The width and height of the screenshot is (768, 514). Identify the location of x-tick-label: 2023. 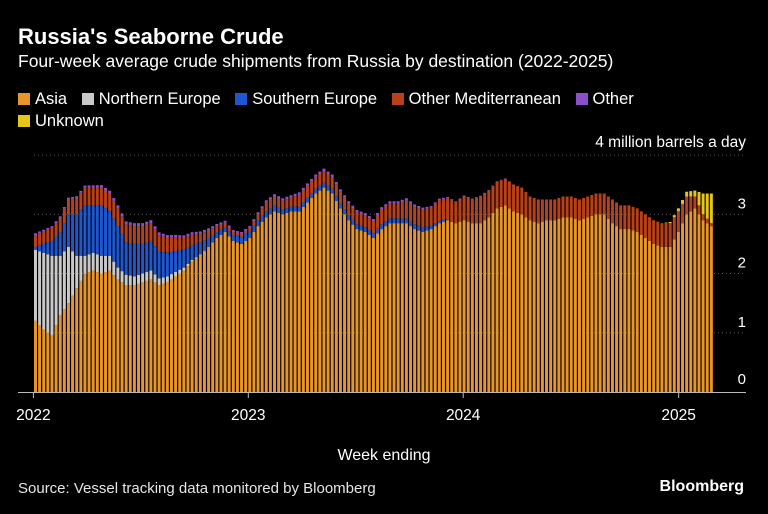
(248, 415).